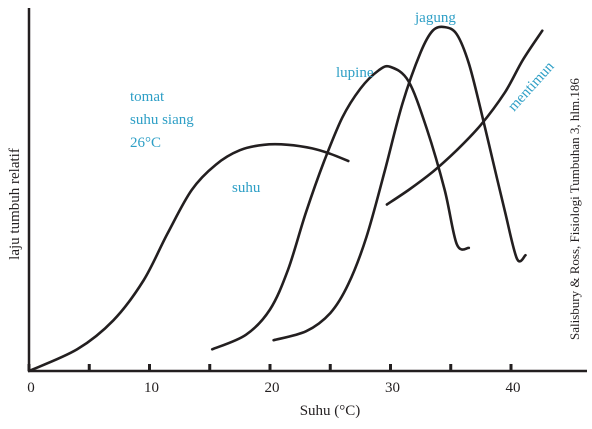  What do you see at coordinates (355, 73) in the screenshot?
I see `lupine-label: lupine` at bounding box center [355, 73].